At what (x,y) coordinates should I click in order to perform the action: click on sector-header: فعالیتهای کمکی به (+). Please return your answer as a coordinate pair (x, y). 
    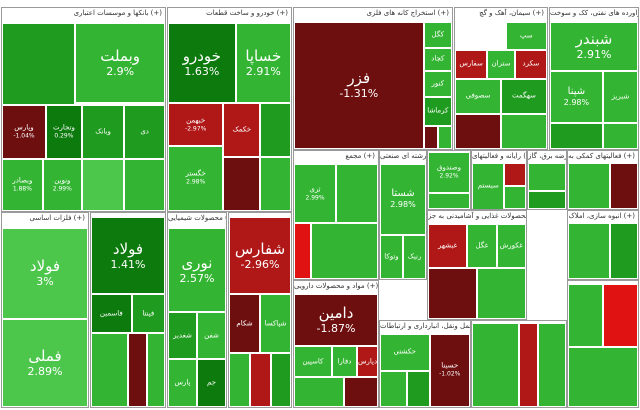
    Looking at the image, I should click on (603, 156).